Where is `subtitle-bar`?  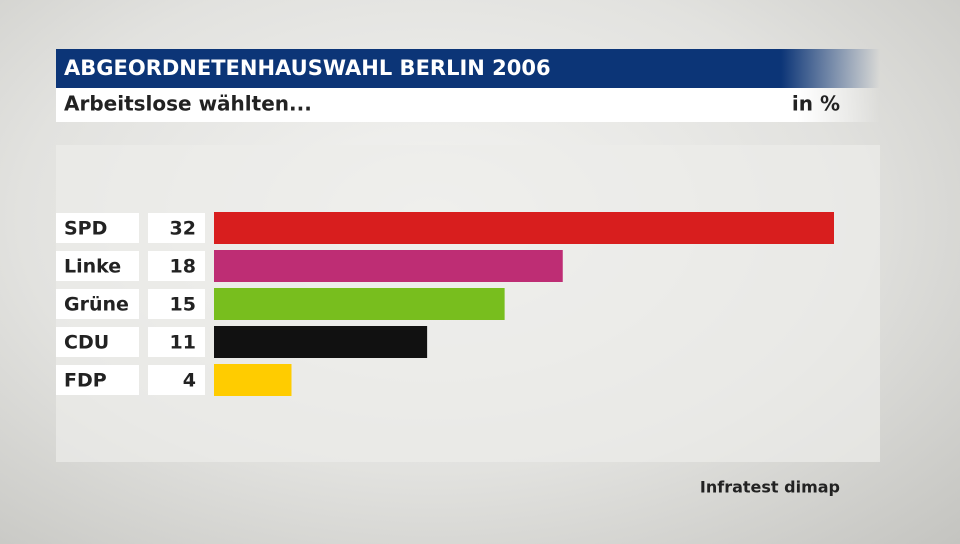 subtitle-bar is located at coordinates (468, 105).